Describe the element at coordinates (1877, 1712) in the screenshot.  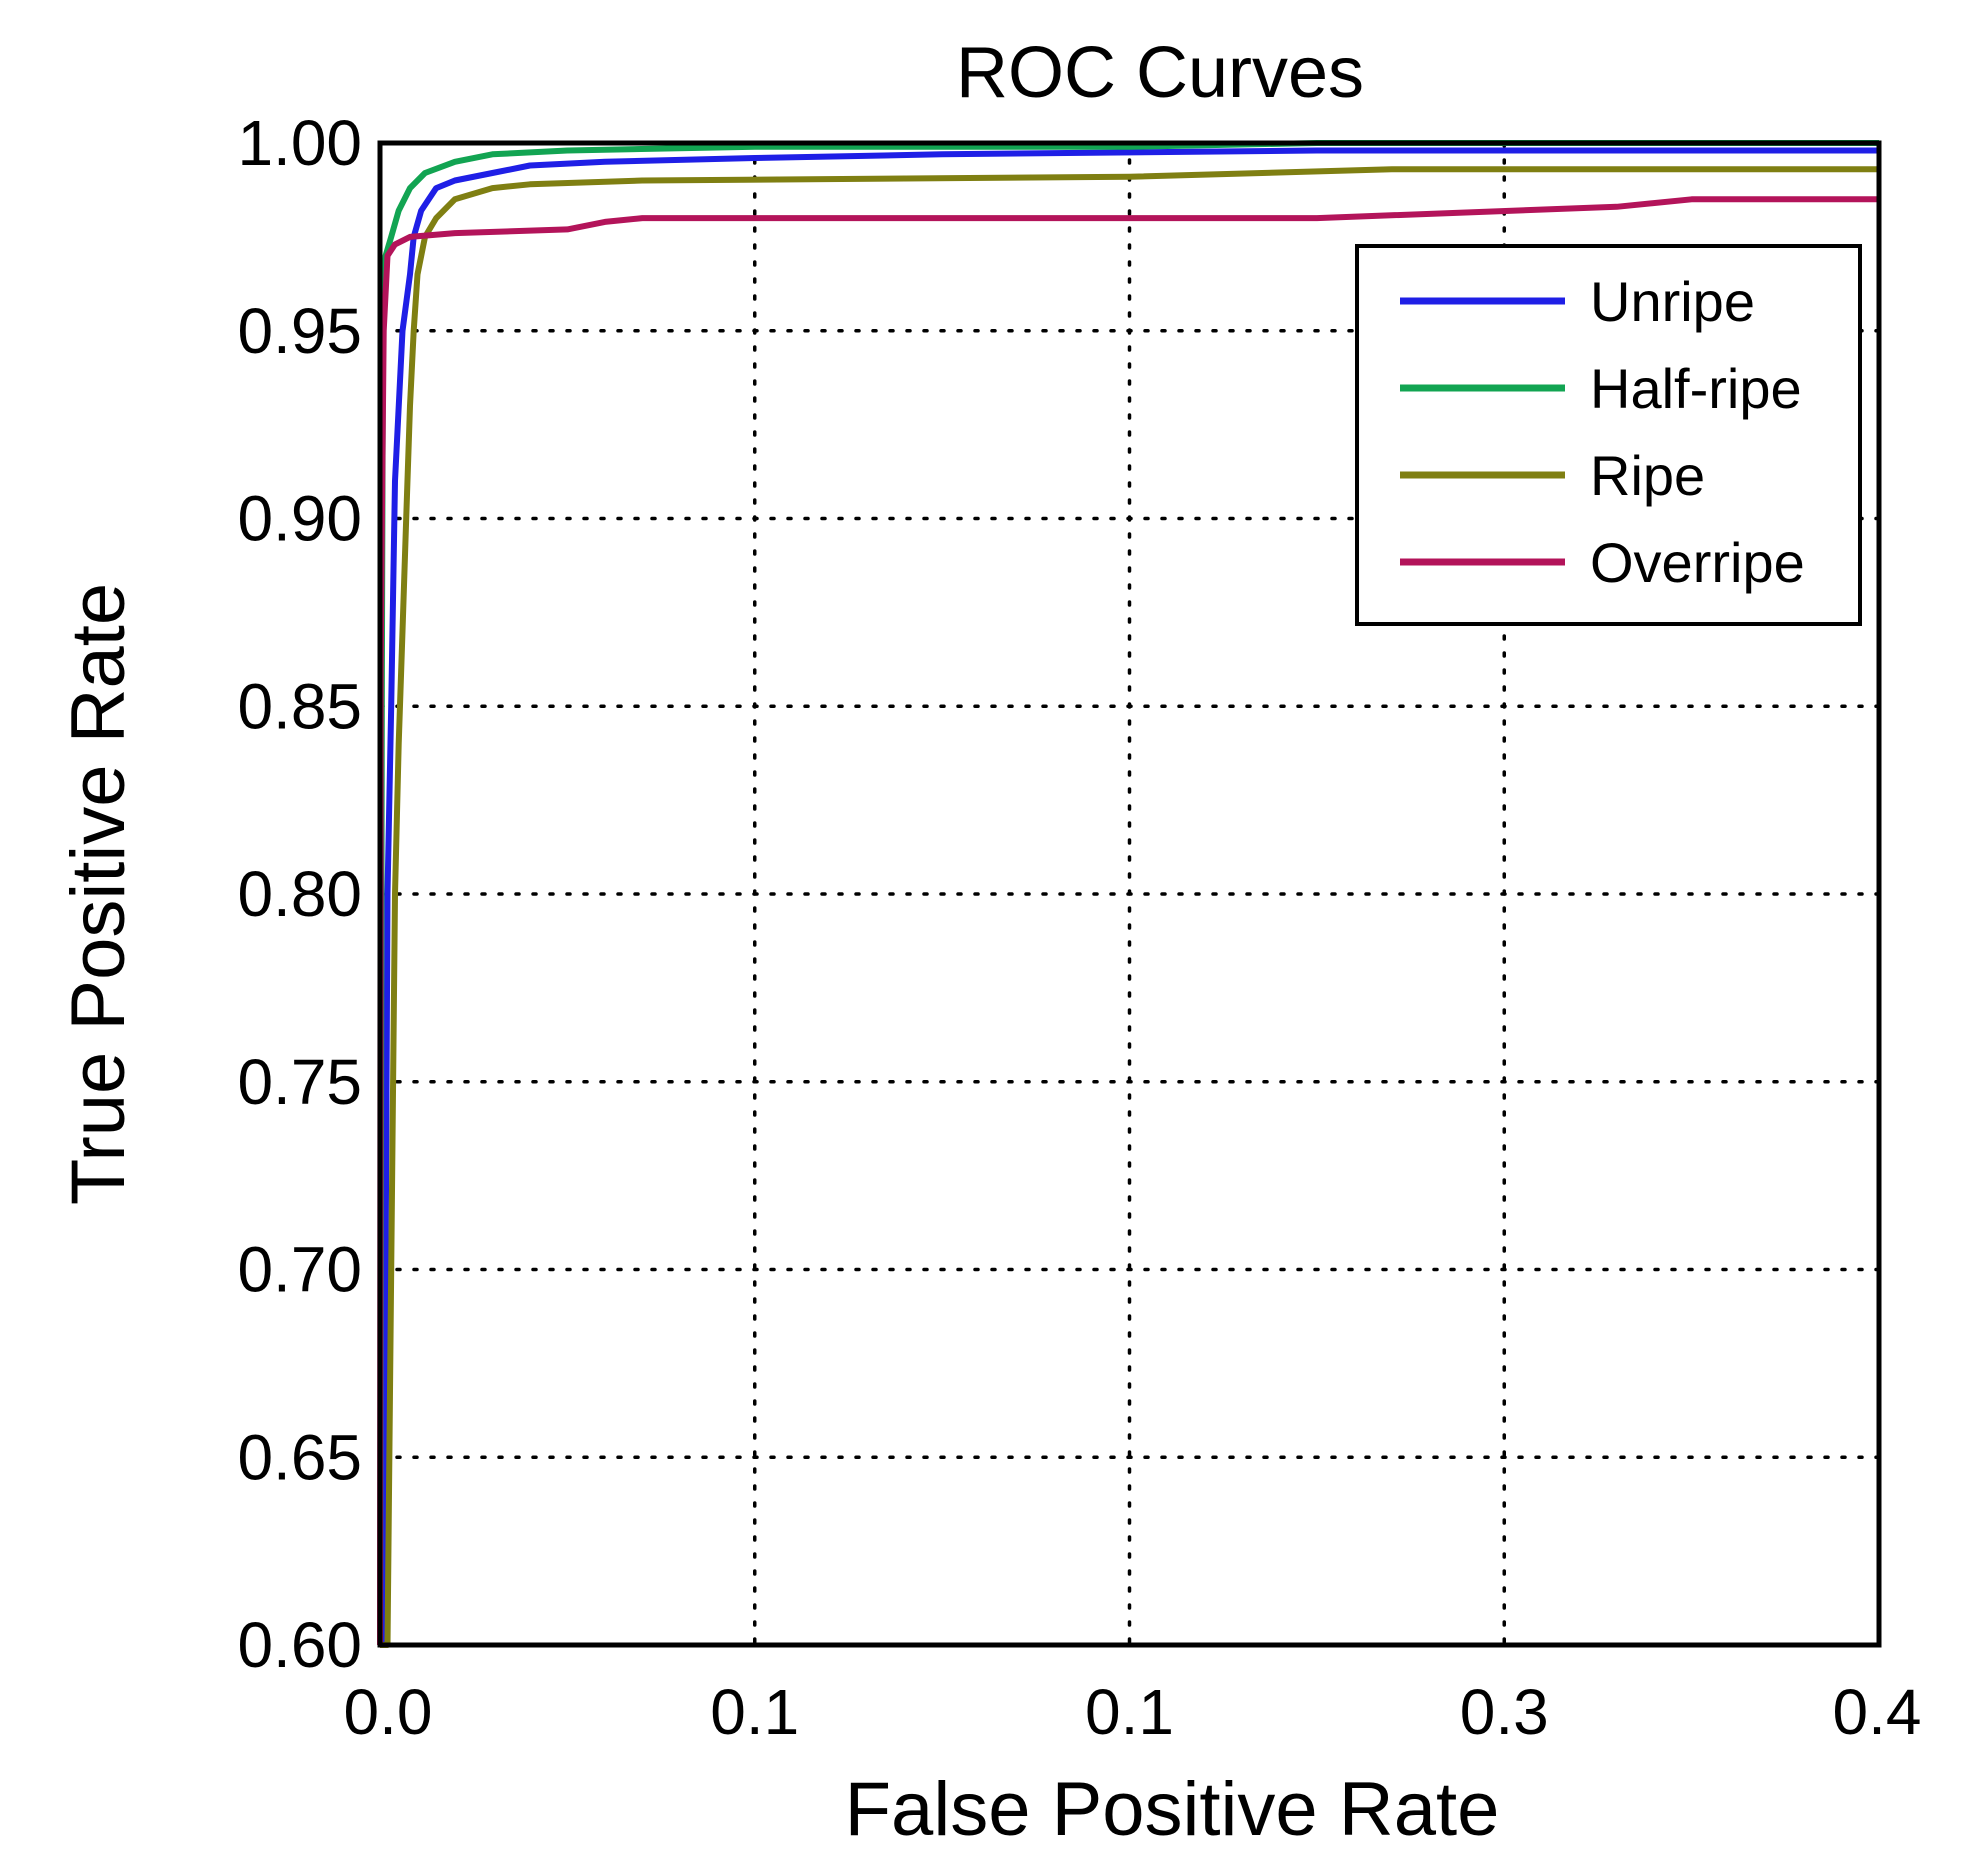
I see `x-tick-label: 0.4` at that location.